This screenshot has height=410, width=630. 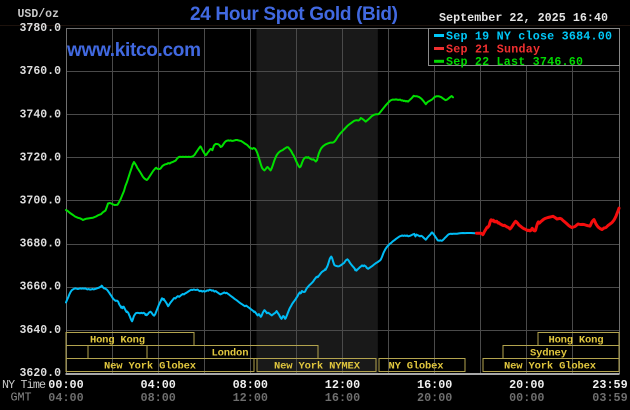 I want to click on svg-text: 3640.0, so click(x=41, y=330).